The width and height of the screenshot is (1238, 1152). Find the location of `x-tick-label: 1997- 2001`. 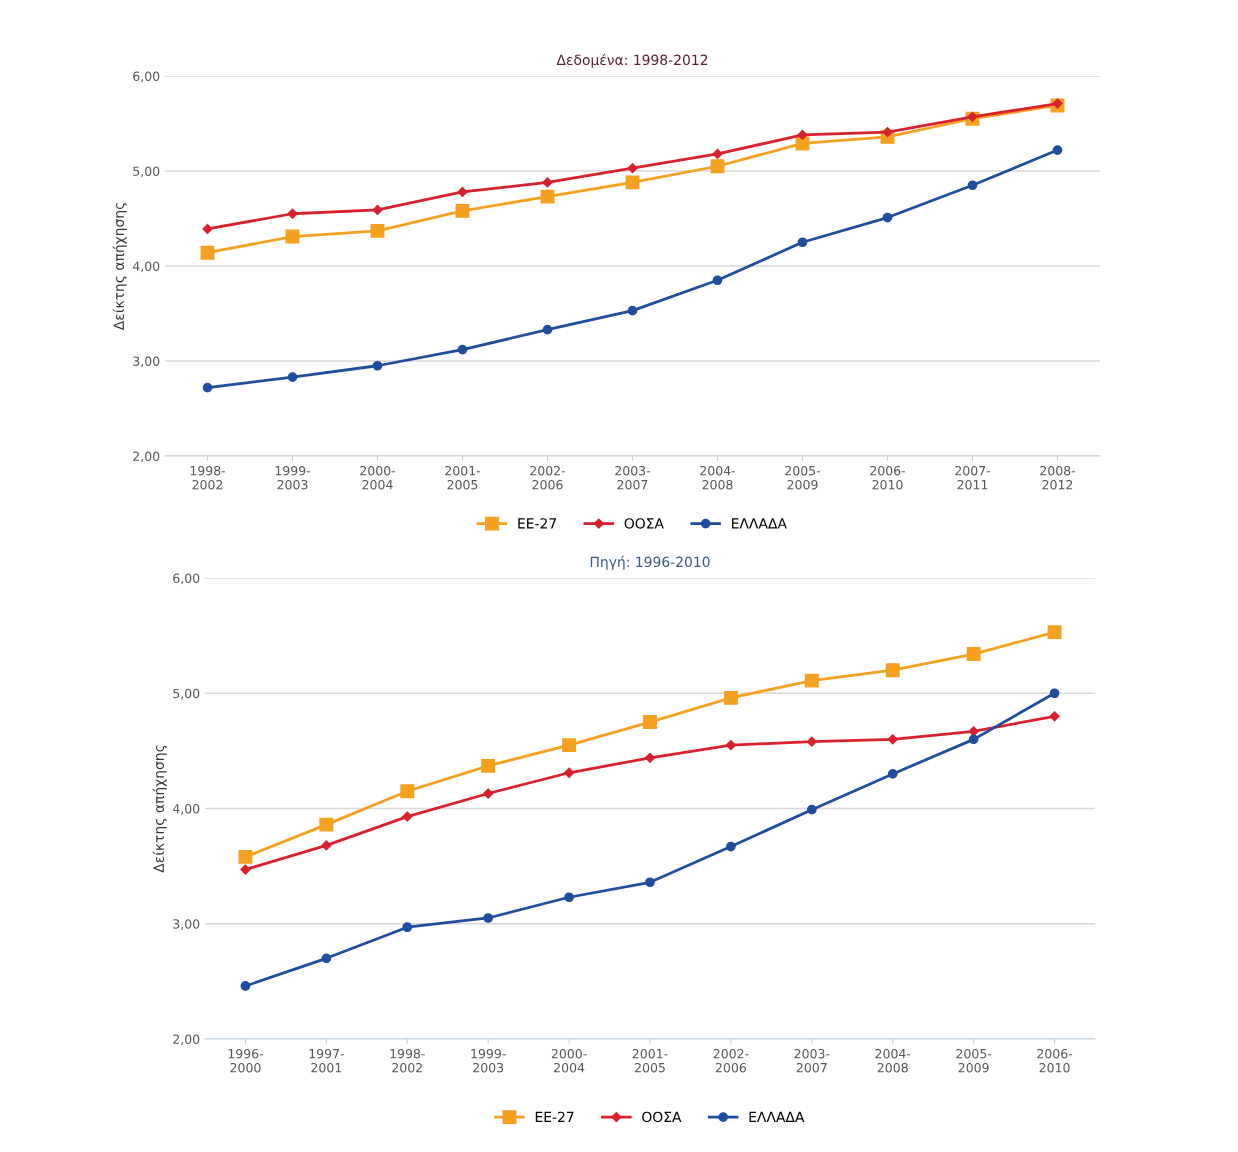

x-tick-label: 1997- 2001 is located at coordinates (326, 1060).